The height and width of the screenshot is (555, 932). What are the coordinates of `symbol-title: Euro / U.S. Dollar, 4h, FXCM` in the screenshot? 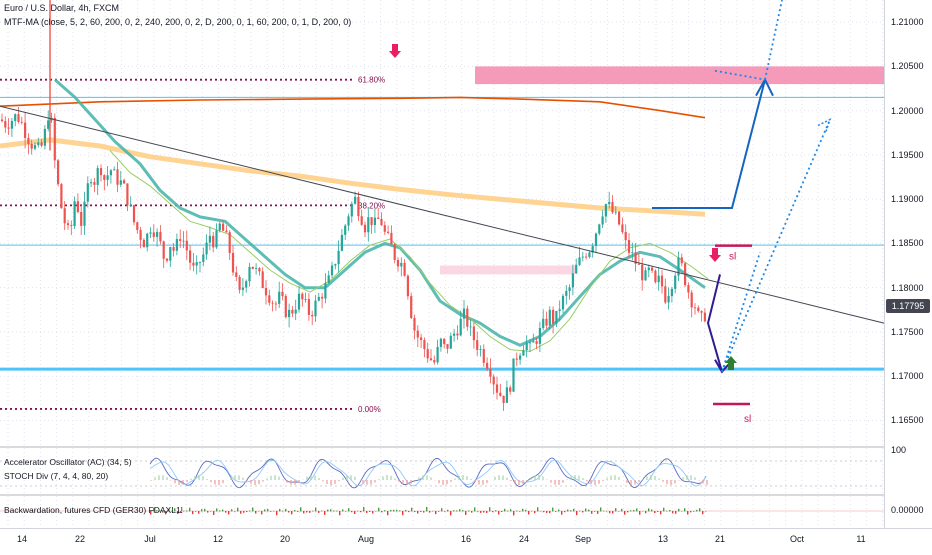 It's located at (61, 8).